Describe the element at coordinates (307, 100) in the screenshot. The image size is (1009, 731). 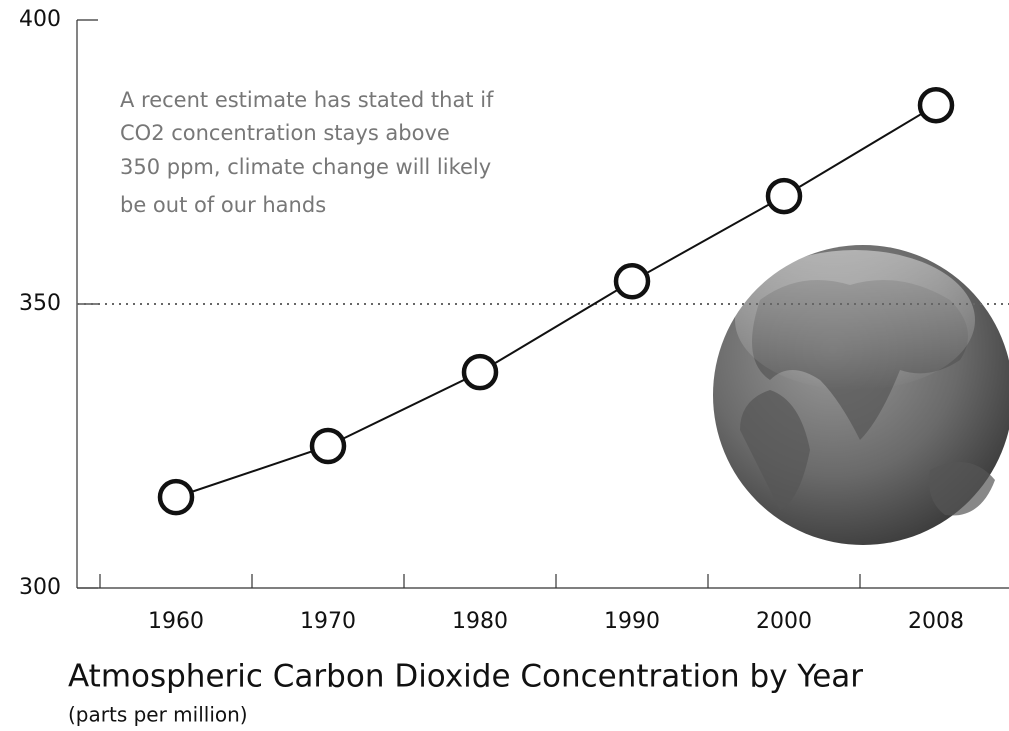
I see `annotation: A recent estimate has stated that if` at that location.